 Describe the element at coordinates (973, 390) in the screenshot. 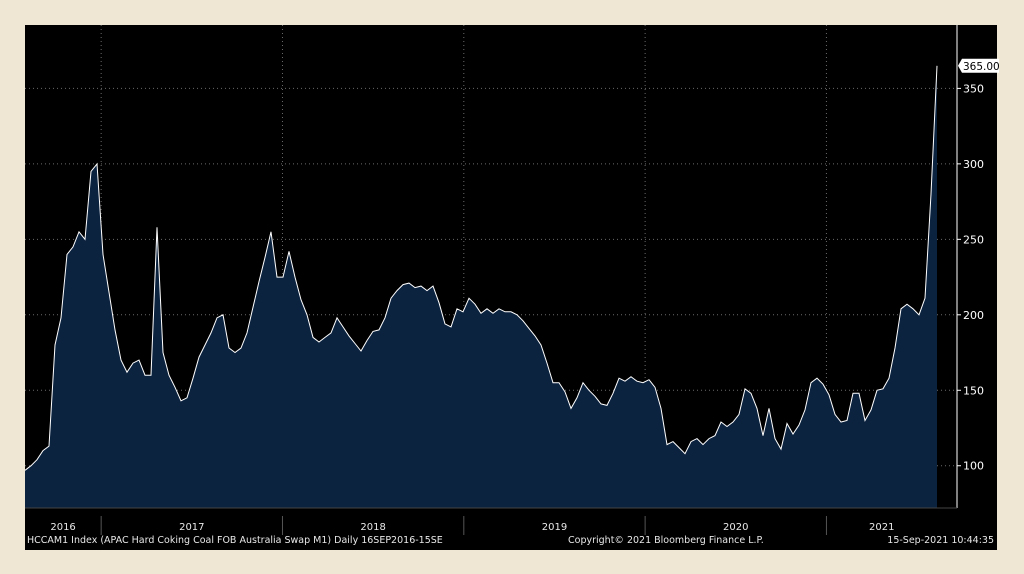

I see `y-tick-label: 150` at that location.